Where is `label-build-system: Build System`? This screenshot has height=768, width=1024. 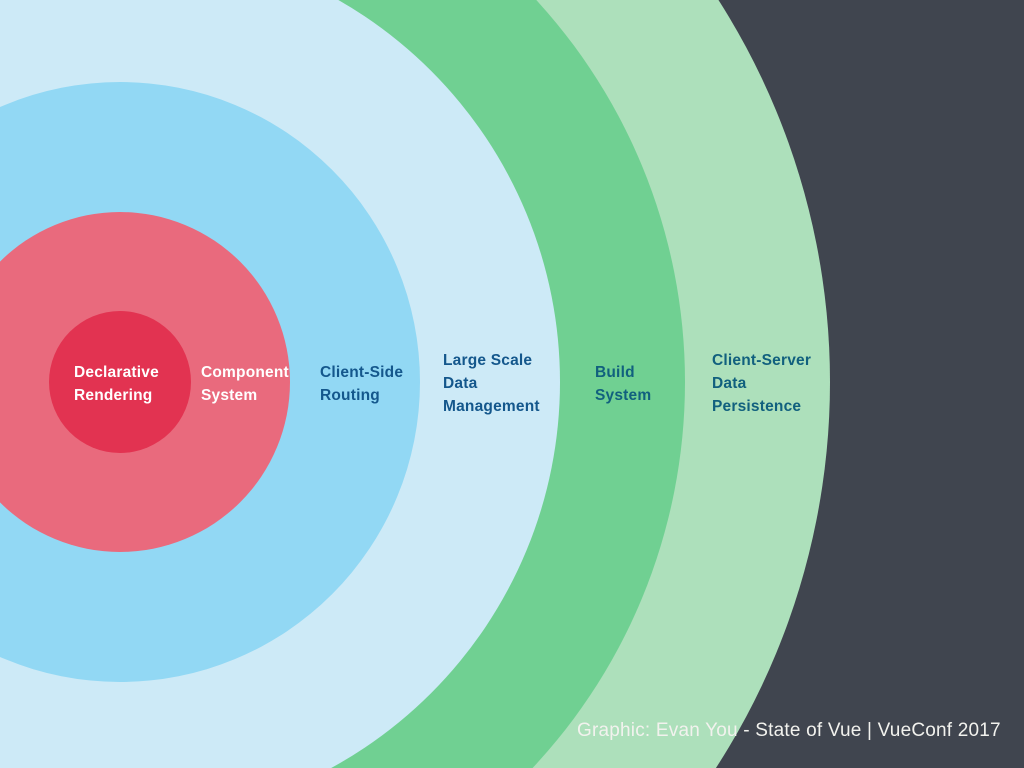 label-build-system: Build System is located at coordinates (623, 384).